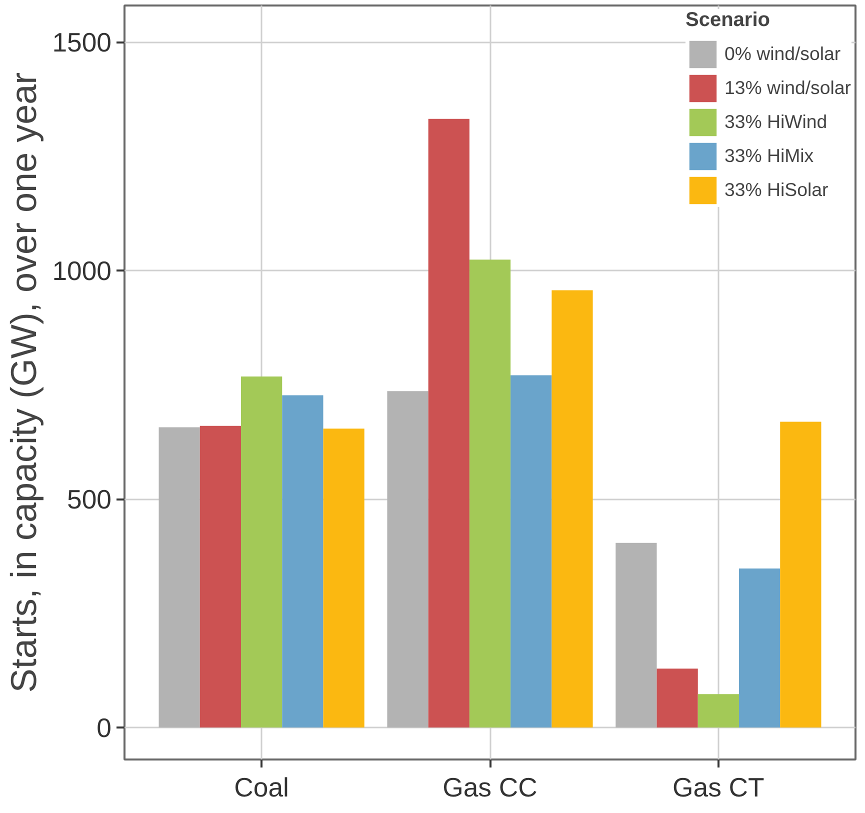 This screenshot has height=813, width=865. What do you see at coordinates (82, 271) in the screenshot?
I see `y-tick-label: 1000` at bounding box center [82, 271].